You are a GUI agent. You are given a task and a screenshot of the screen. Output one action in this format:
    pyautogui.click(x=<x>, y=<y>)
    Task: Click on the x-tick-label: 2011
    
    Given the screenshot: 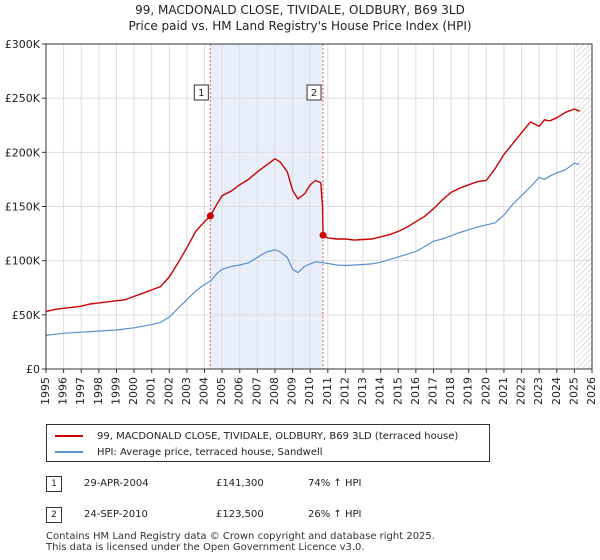 What is the action you would take?
    pyautogui.click(x=327, y=391)
    